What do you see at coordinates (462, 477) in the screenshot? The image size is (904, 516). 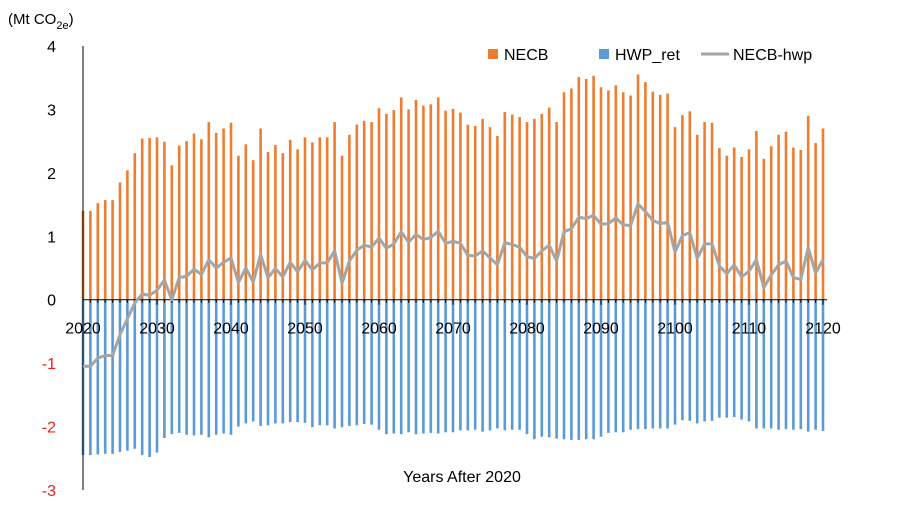 I see `x-axis-title: Years After 2020` at bounding box center [462, 477].